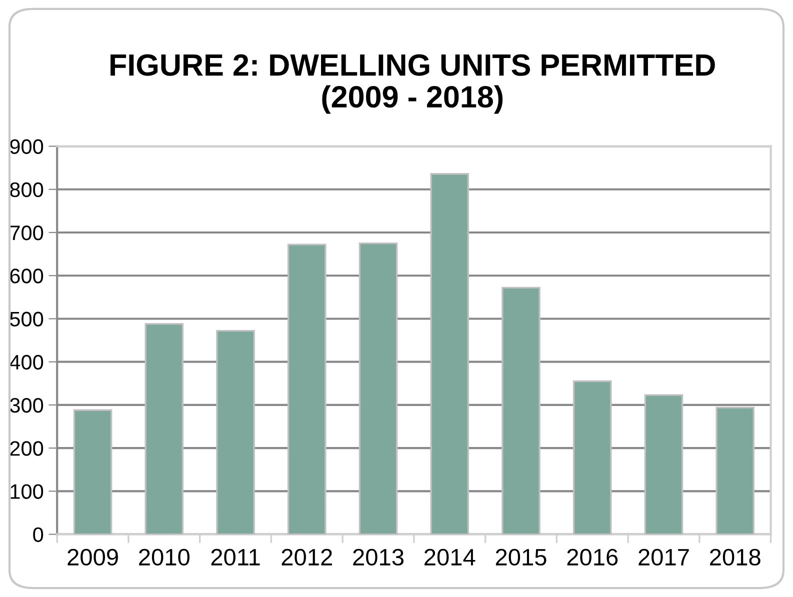 The height and width of the screenshot is (597, 793). I want to click on x-tick-label: 2009, so click(93, 557).